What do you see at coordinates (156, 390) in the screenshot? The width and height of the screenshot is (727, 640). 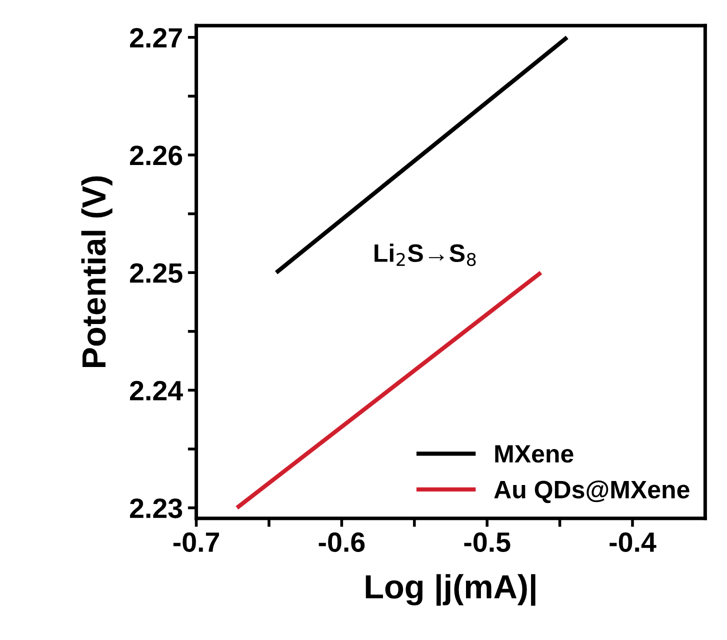 I see `y-tick-label: 2.24` at bounding box center [156, 390].